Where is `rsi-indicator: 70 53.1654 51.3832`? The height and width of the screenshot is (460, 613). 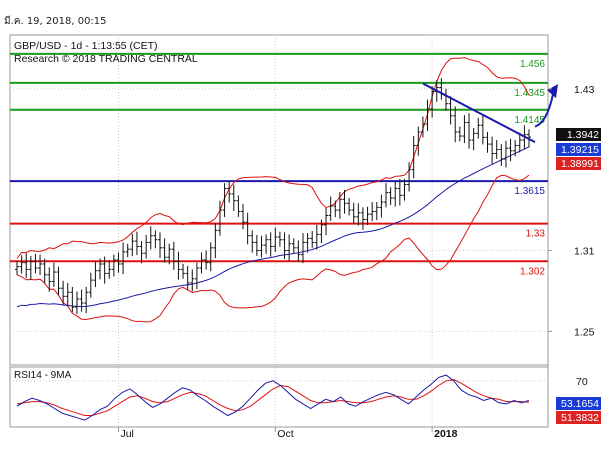
rsi-indicator: 70 53.1654 51.3832 is located at coordinates (305, 399).